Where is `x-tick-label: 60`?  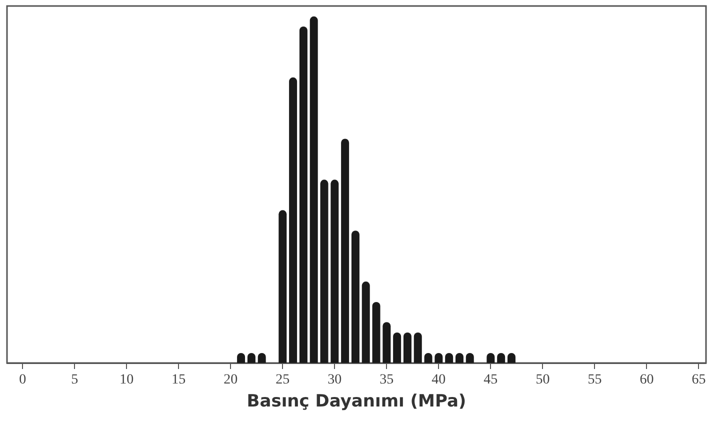 x-tick-label: 60 is located at coordinates (647, 380).